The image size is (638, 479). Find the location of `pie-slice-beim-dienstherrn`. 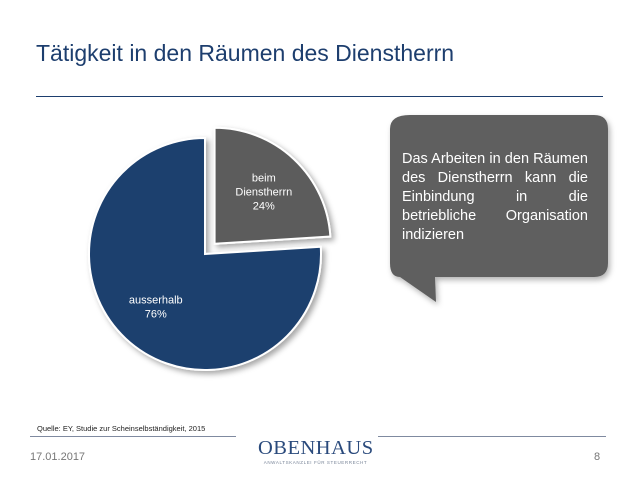

pie-slice-beim-dienstherrn is located at coordinates (272, 185).